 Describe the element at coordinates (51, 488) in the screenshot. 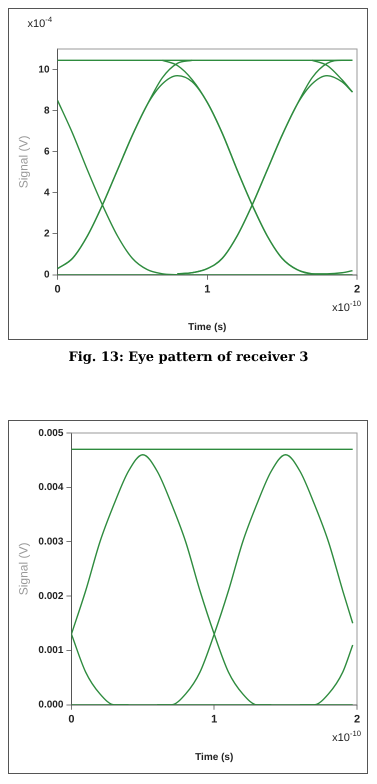

I see `y-tick-label: 0.004` at that location.